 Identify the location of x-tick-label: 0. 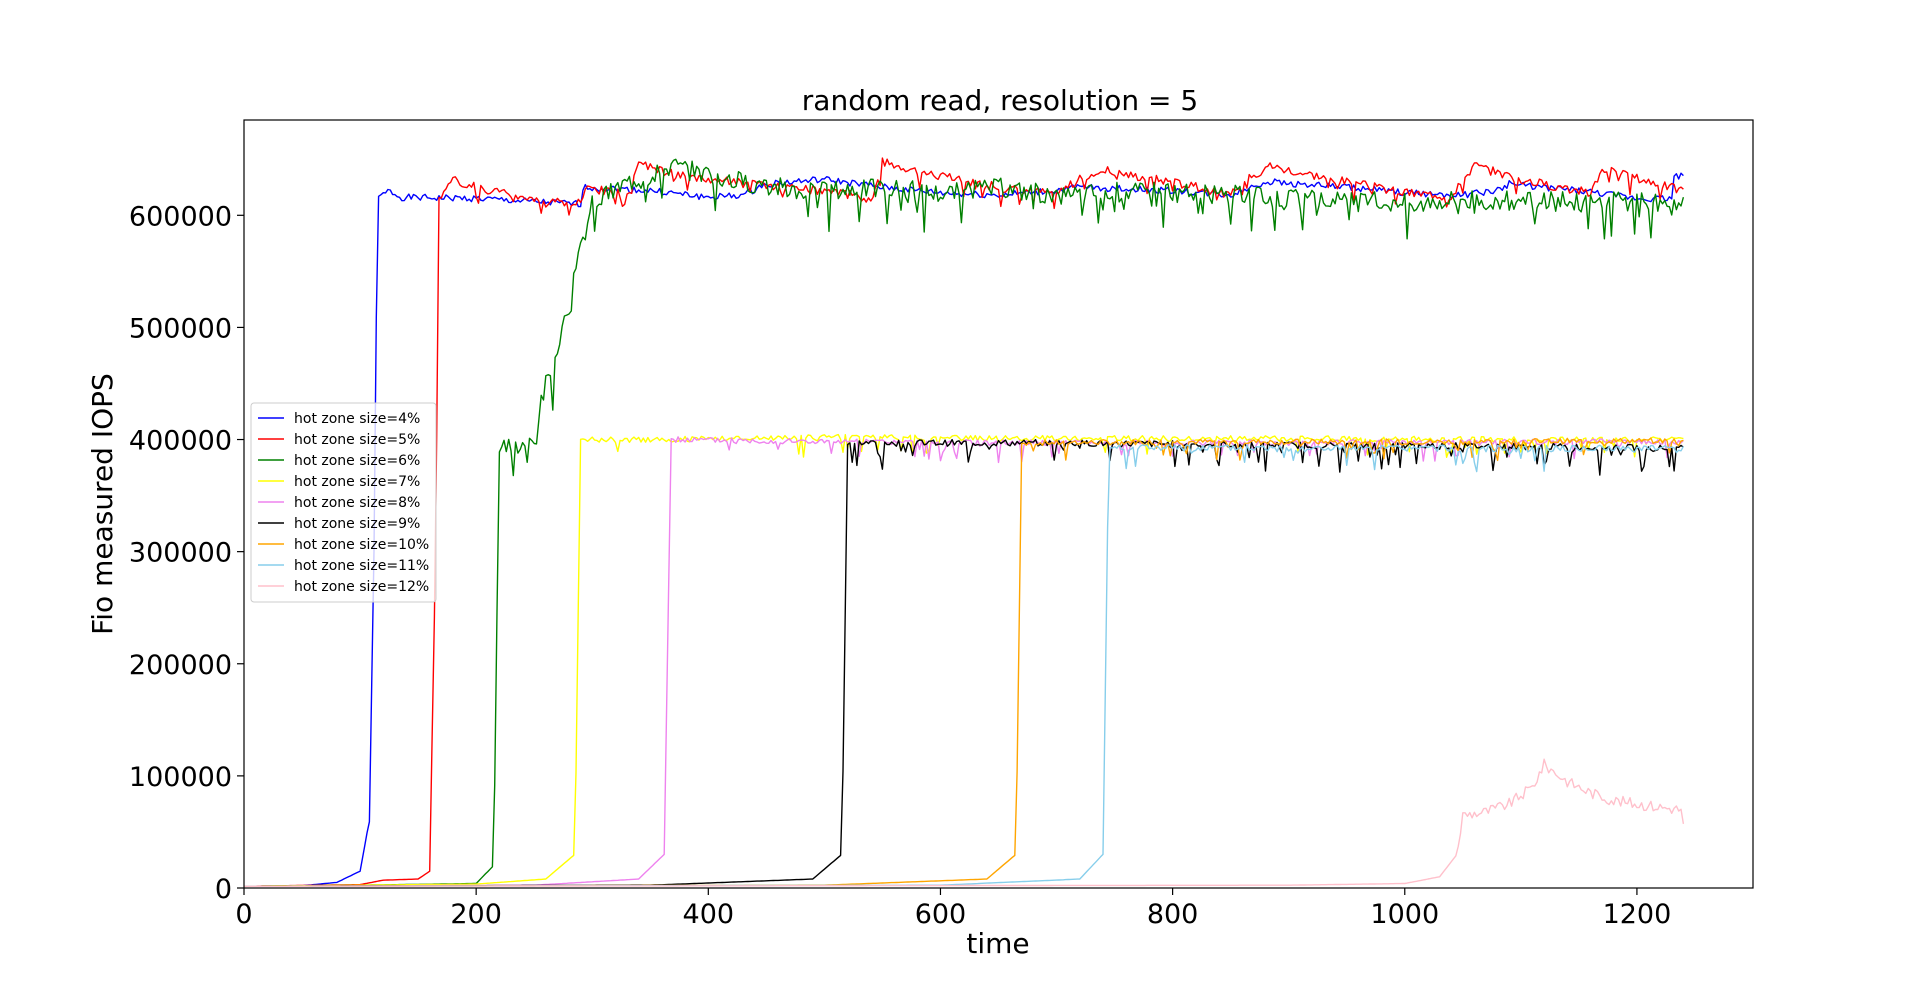
(243, 914).